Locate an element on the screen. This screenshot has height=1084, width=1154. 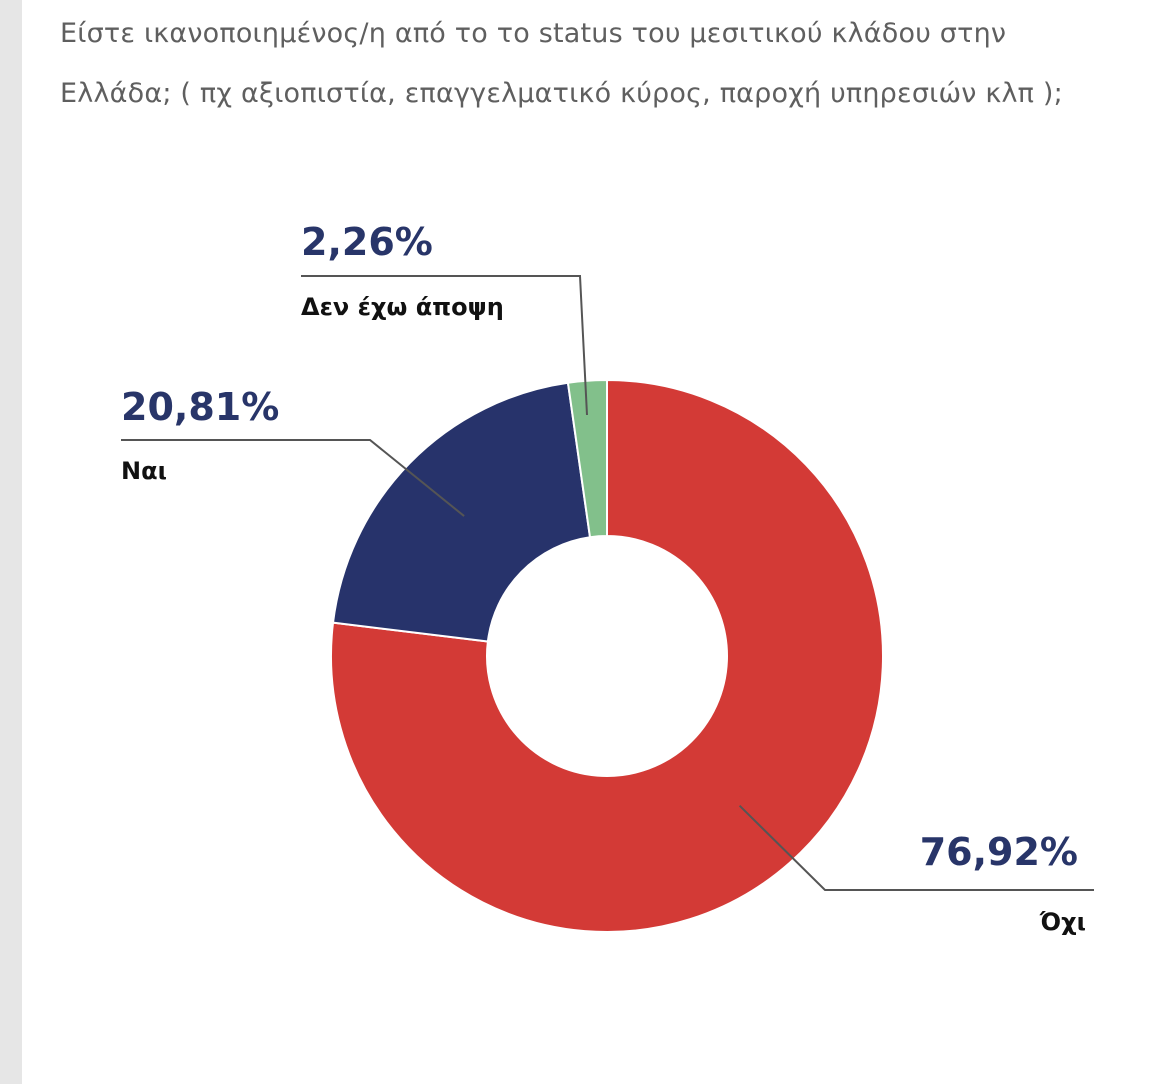
slice-yes is located at coordinates (461, 512).